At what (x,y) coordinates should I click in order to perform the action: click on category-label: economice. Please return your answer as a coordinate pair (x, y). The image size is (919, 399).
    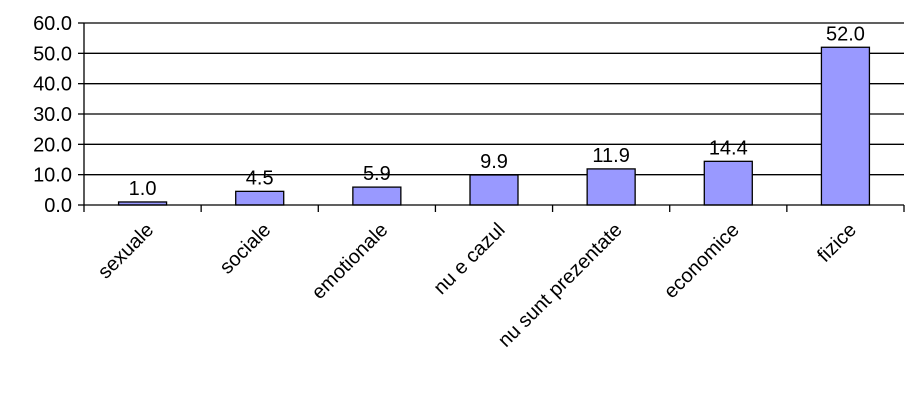
    Looking at the image, I should click on (702, 261).